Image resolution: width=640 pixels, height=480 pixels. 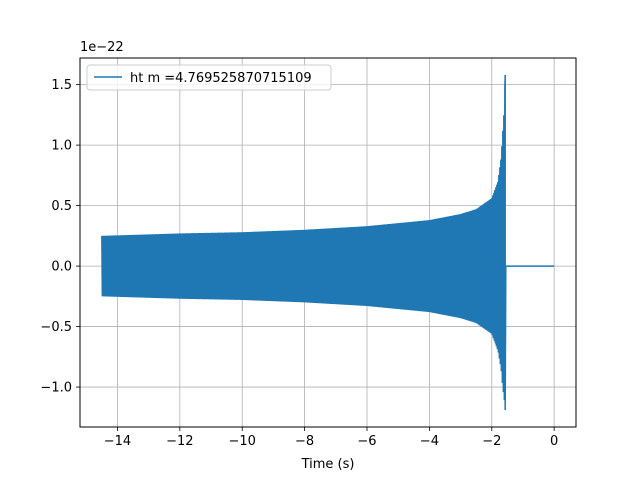 What do you see at coordinates (554, 441) in the screenshot?
I see `x-tick-label: 0` at bounding box center [554, 441].